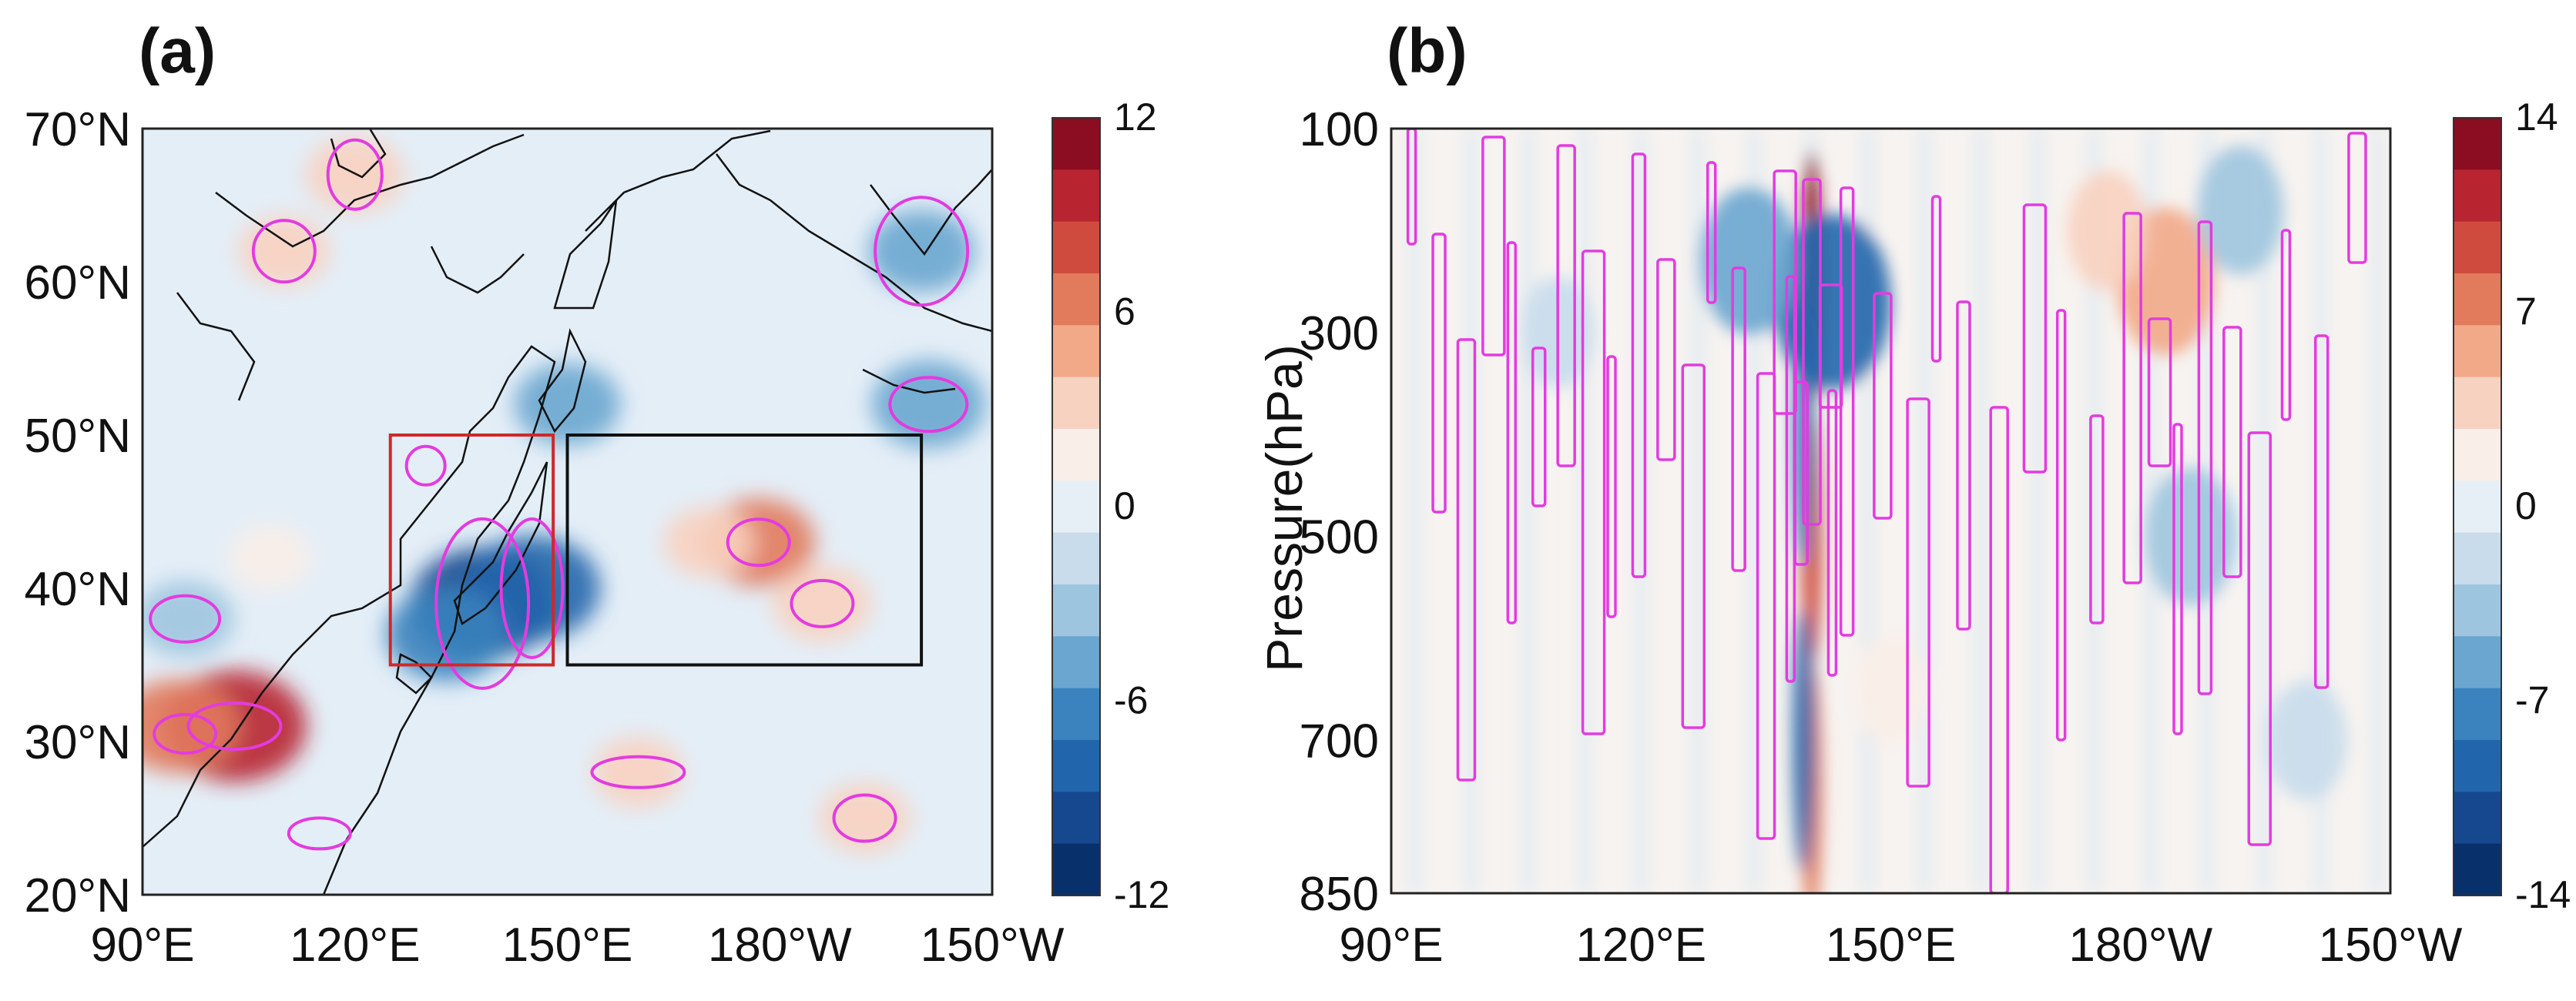 The image size is (2576, 1001). I want to click on x-tick-label: 90°E, so click(142, 945).